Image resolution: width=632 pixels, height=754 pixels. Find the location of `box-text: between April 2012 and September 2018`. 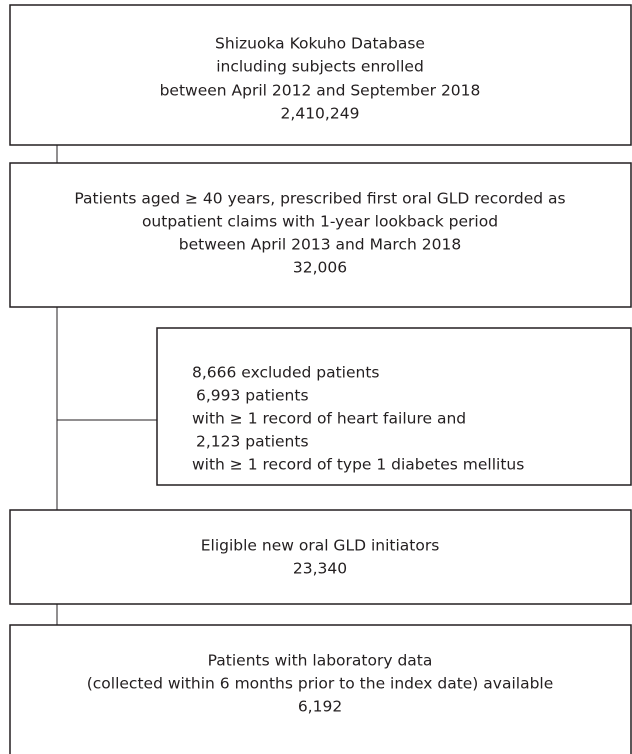

box-text: between April 2012 and September 2018 is located at coordinates (320, 91).